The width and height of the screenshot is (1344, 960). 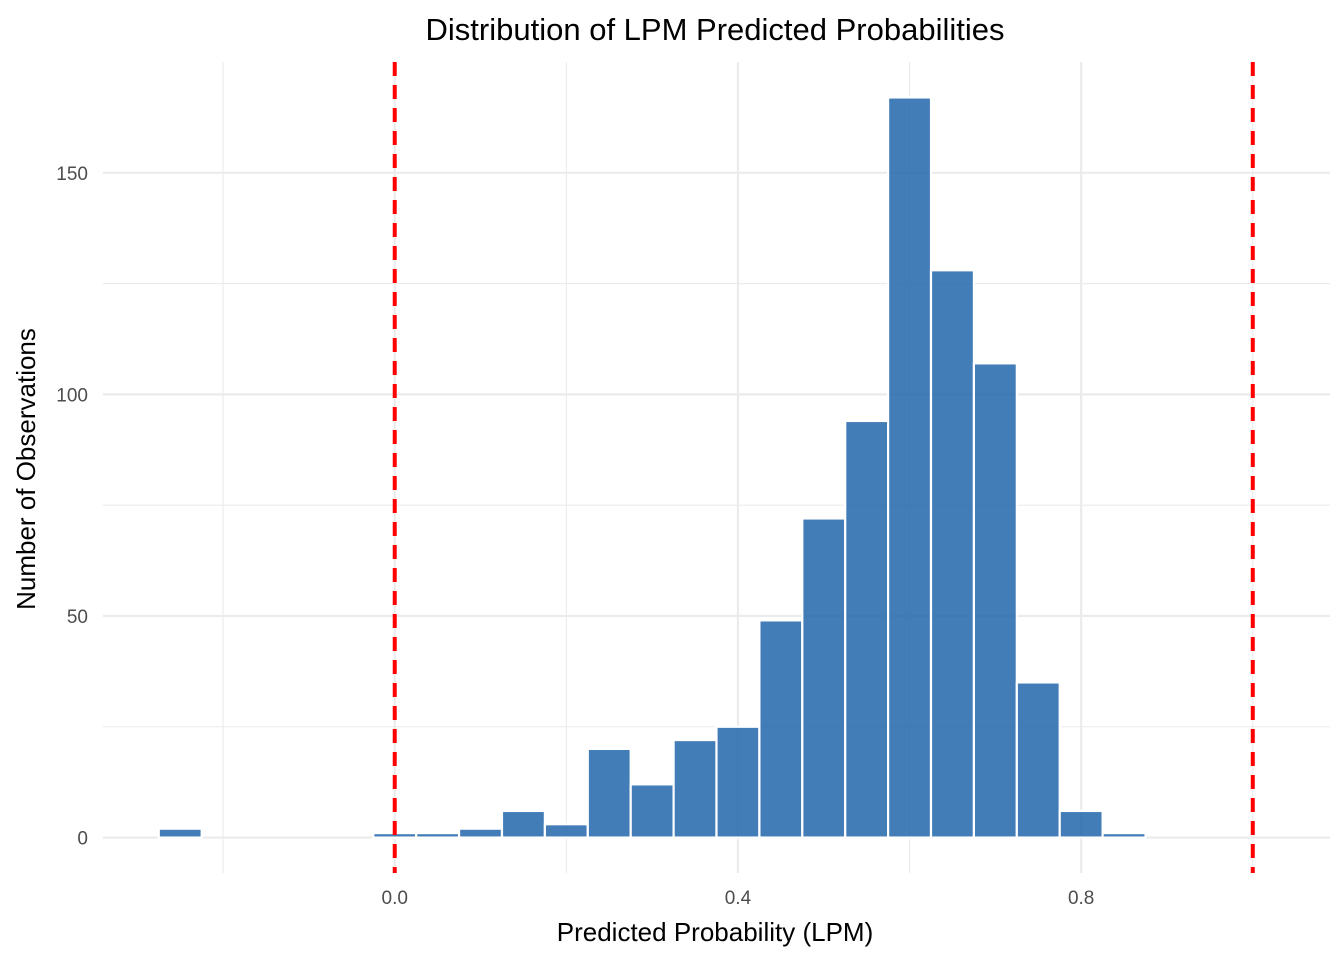 What do you see at coordinates (72, 174) in the screenshot?
I see `y-tick-label: 150` at bounding box center [72, 174].